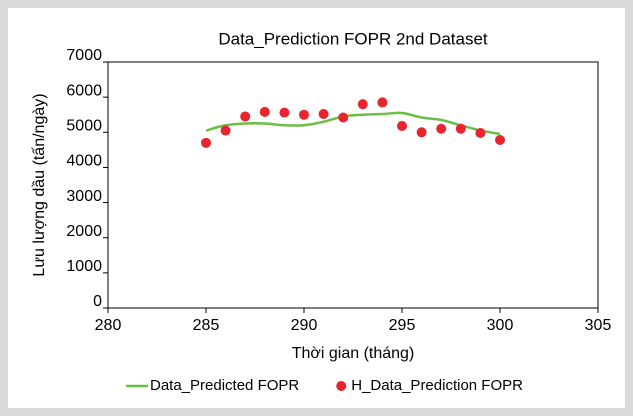  I want to click on x-axis-label: Thời gian (tháng), so click(353, 353).